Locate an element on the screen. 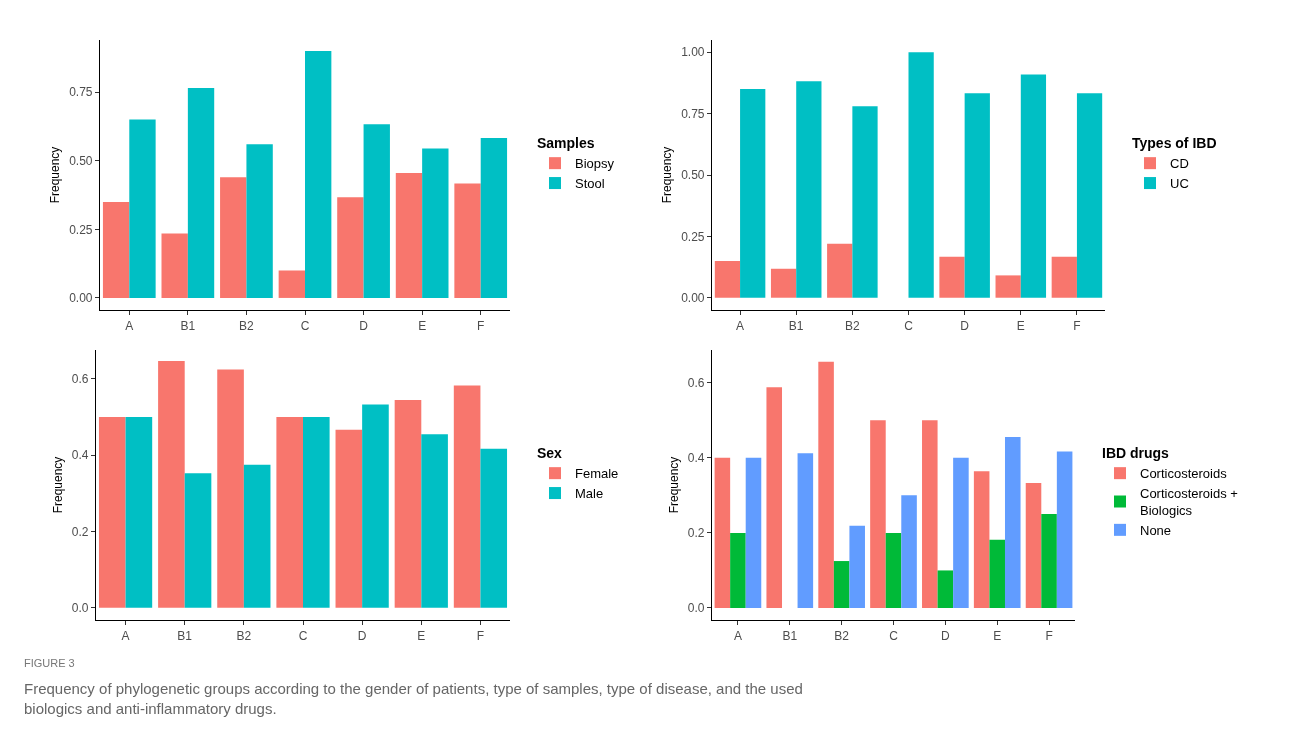 The image size is (1293, 753). legend-label: Male is located at coordinates (589, 494).